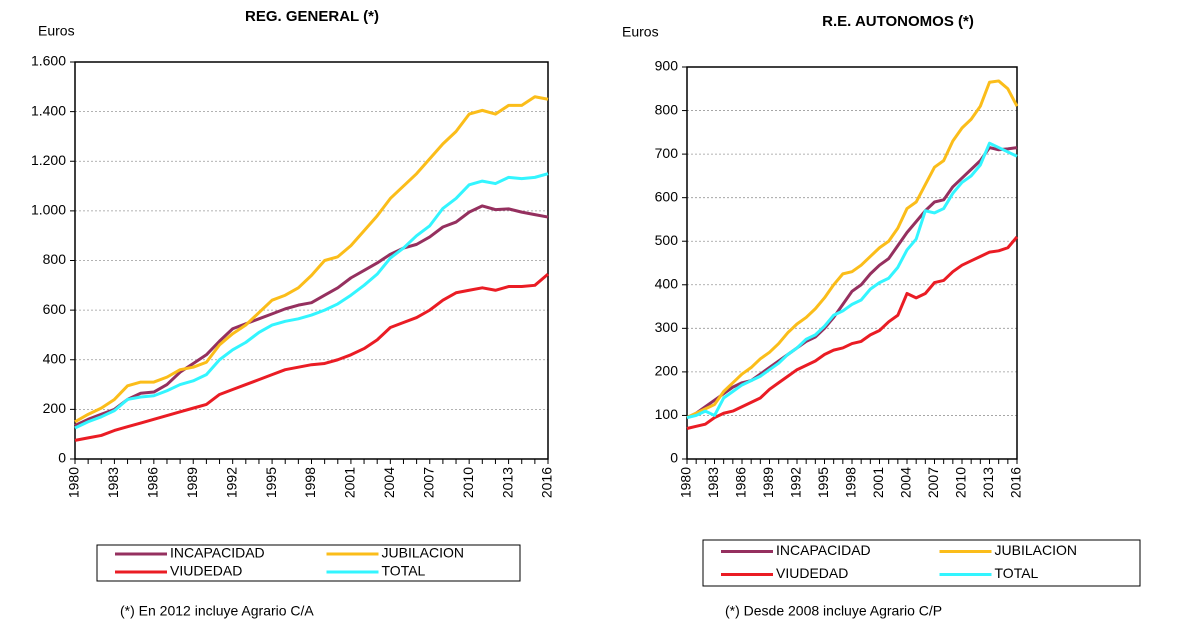  I want to click on chart-title: REG. GENERAL (*), so click(312, 16).